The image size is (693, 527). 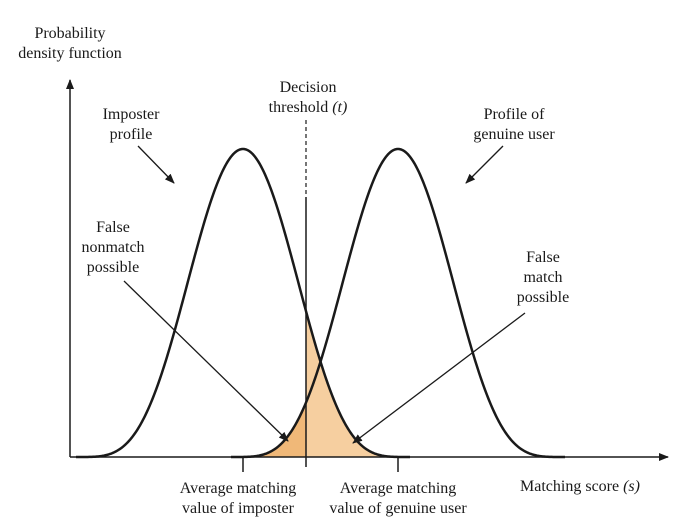 I want to click on false-nonmatch-label: False nonmatch possible, so click(x=113, y=247).